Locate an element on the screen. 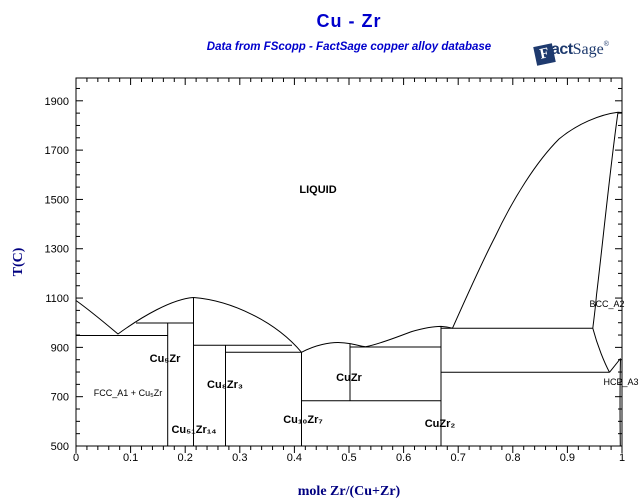 The height and width of the screenshot is (504, 640). phase-label-cu10zr7: Cu₁₀Zr₇ is located at coordinates (303, 420).